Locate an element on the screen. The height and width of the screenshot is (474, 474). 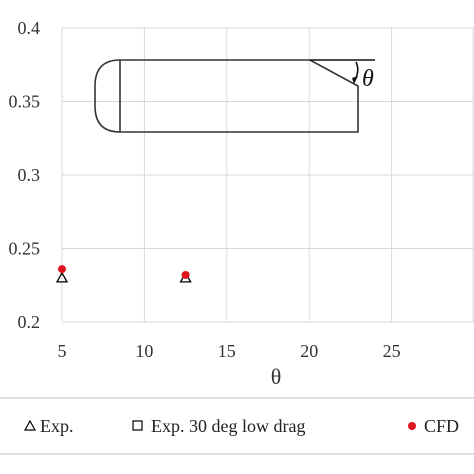
x-tick-labels: 5 10 15 20 25 is located at coordinates (229, 351).